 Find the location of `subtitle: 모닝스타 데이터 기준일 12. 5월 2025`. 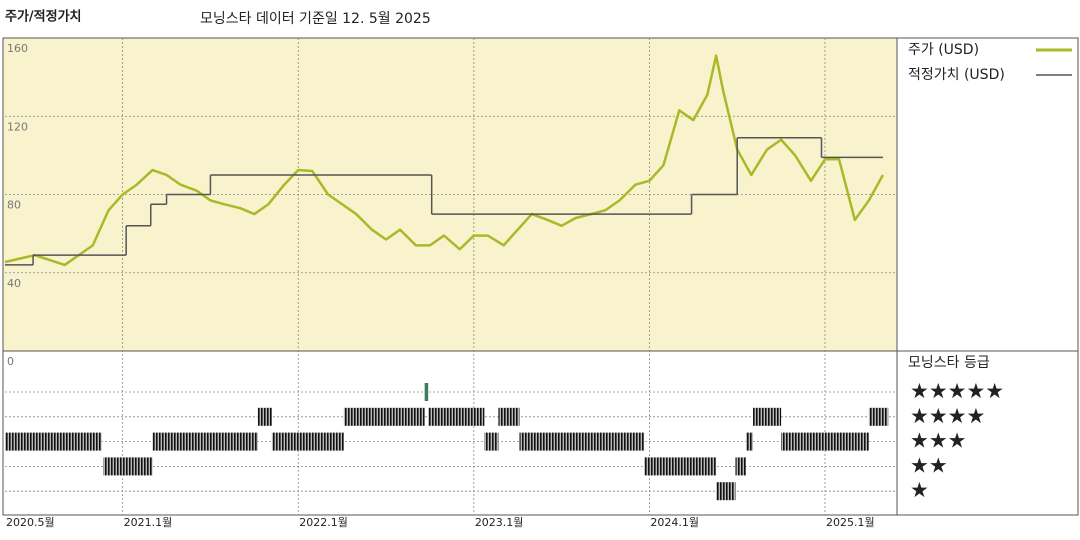

subtitle: 모닝스타 데이터 기준일 12. 5월 2025 is located at coordinates (315, 19).